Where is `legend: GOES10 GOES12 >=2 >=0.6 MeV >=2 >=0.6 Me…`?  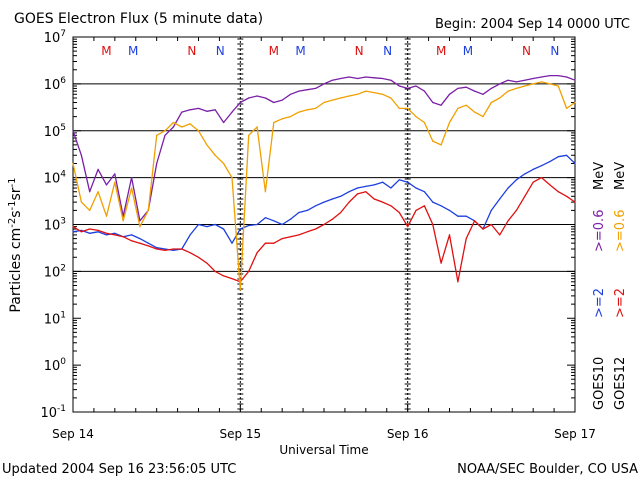
legend: GOES10 GOES12 >=2 >=0.6 MeV >=2 >=0.6 Me… is located at coordinates (610, 286).